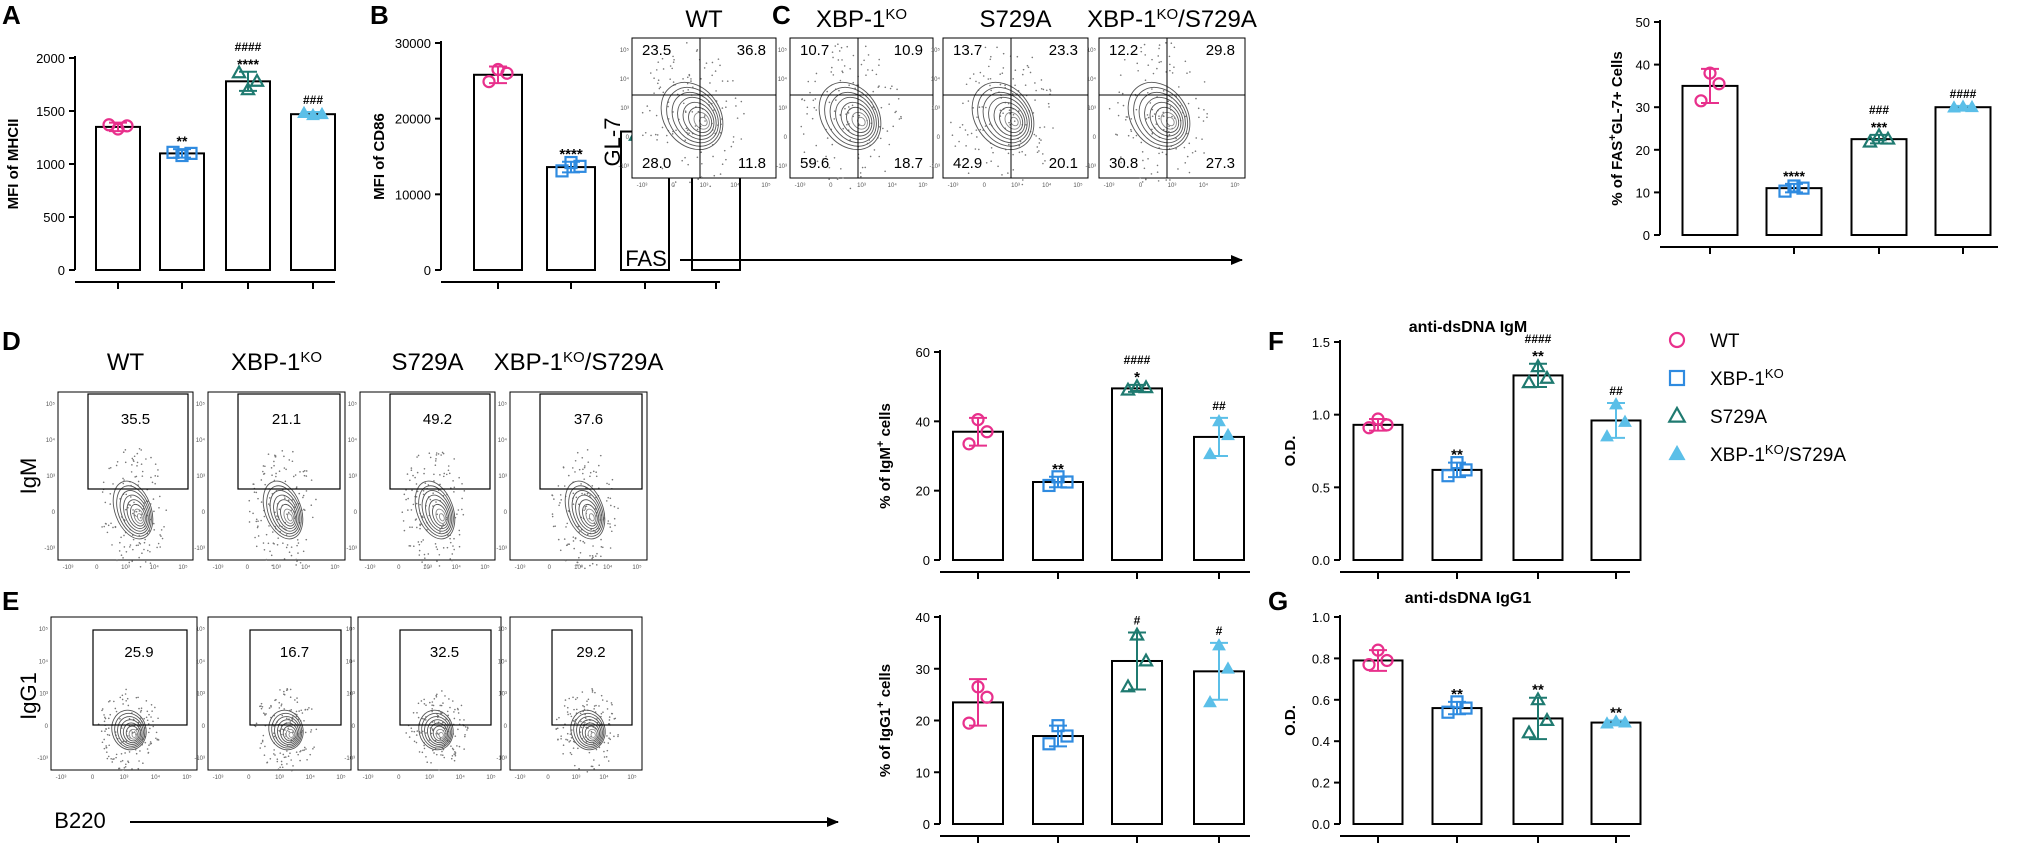 This screenshot has width=2022, height=845. Describe the element at coordinates (781, 15) in the screenshot. I see `panel-letter-c: C` at that location.